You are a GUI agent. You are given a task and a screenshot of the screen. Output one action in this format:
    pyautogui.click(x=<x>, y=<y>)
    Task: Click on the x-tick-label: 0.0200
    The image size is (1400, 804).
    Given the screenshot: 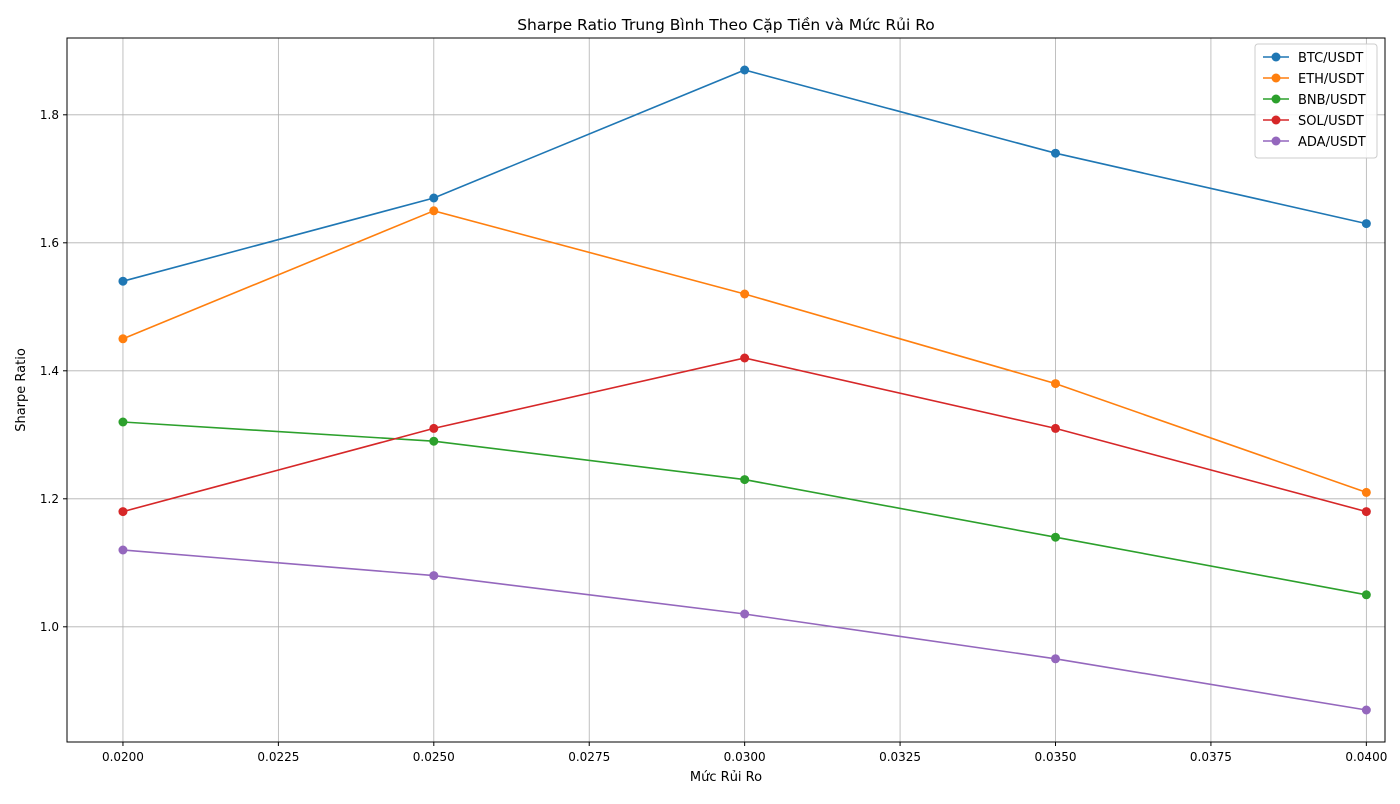 What is the action you would take?
    pyautogui.click(x=123, y=757)
    